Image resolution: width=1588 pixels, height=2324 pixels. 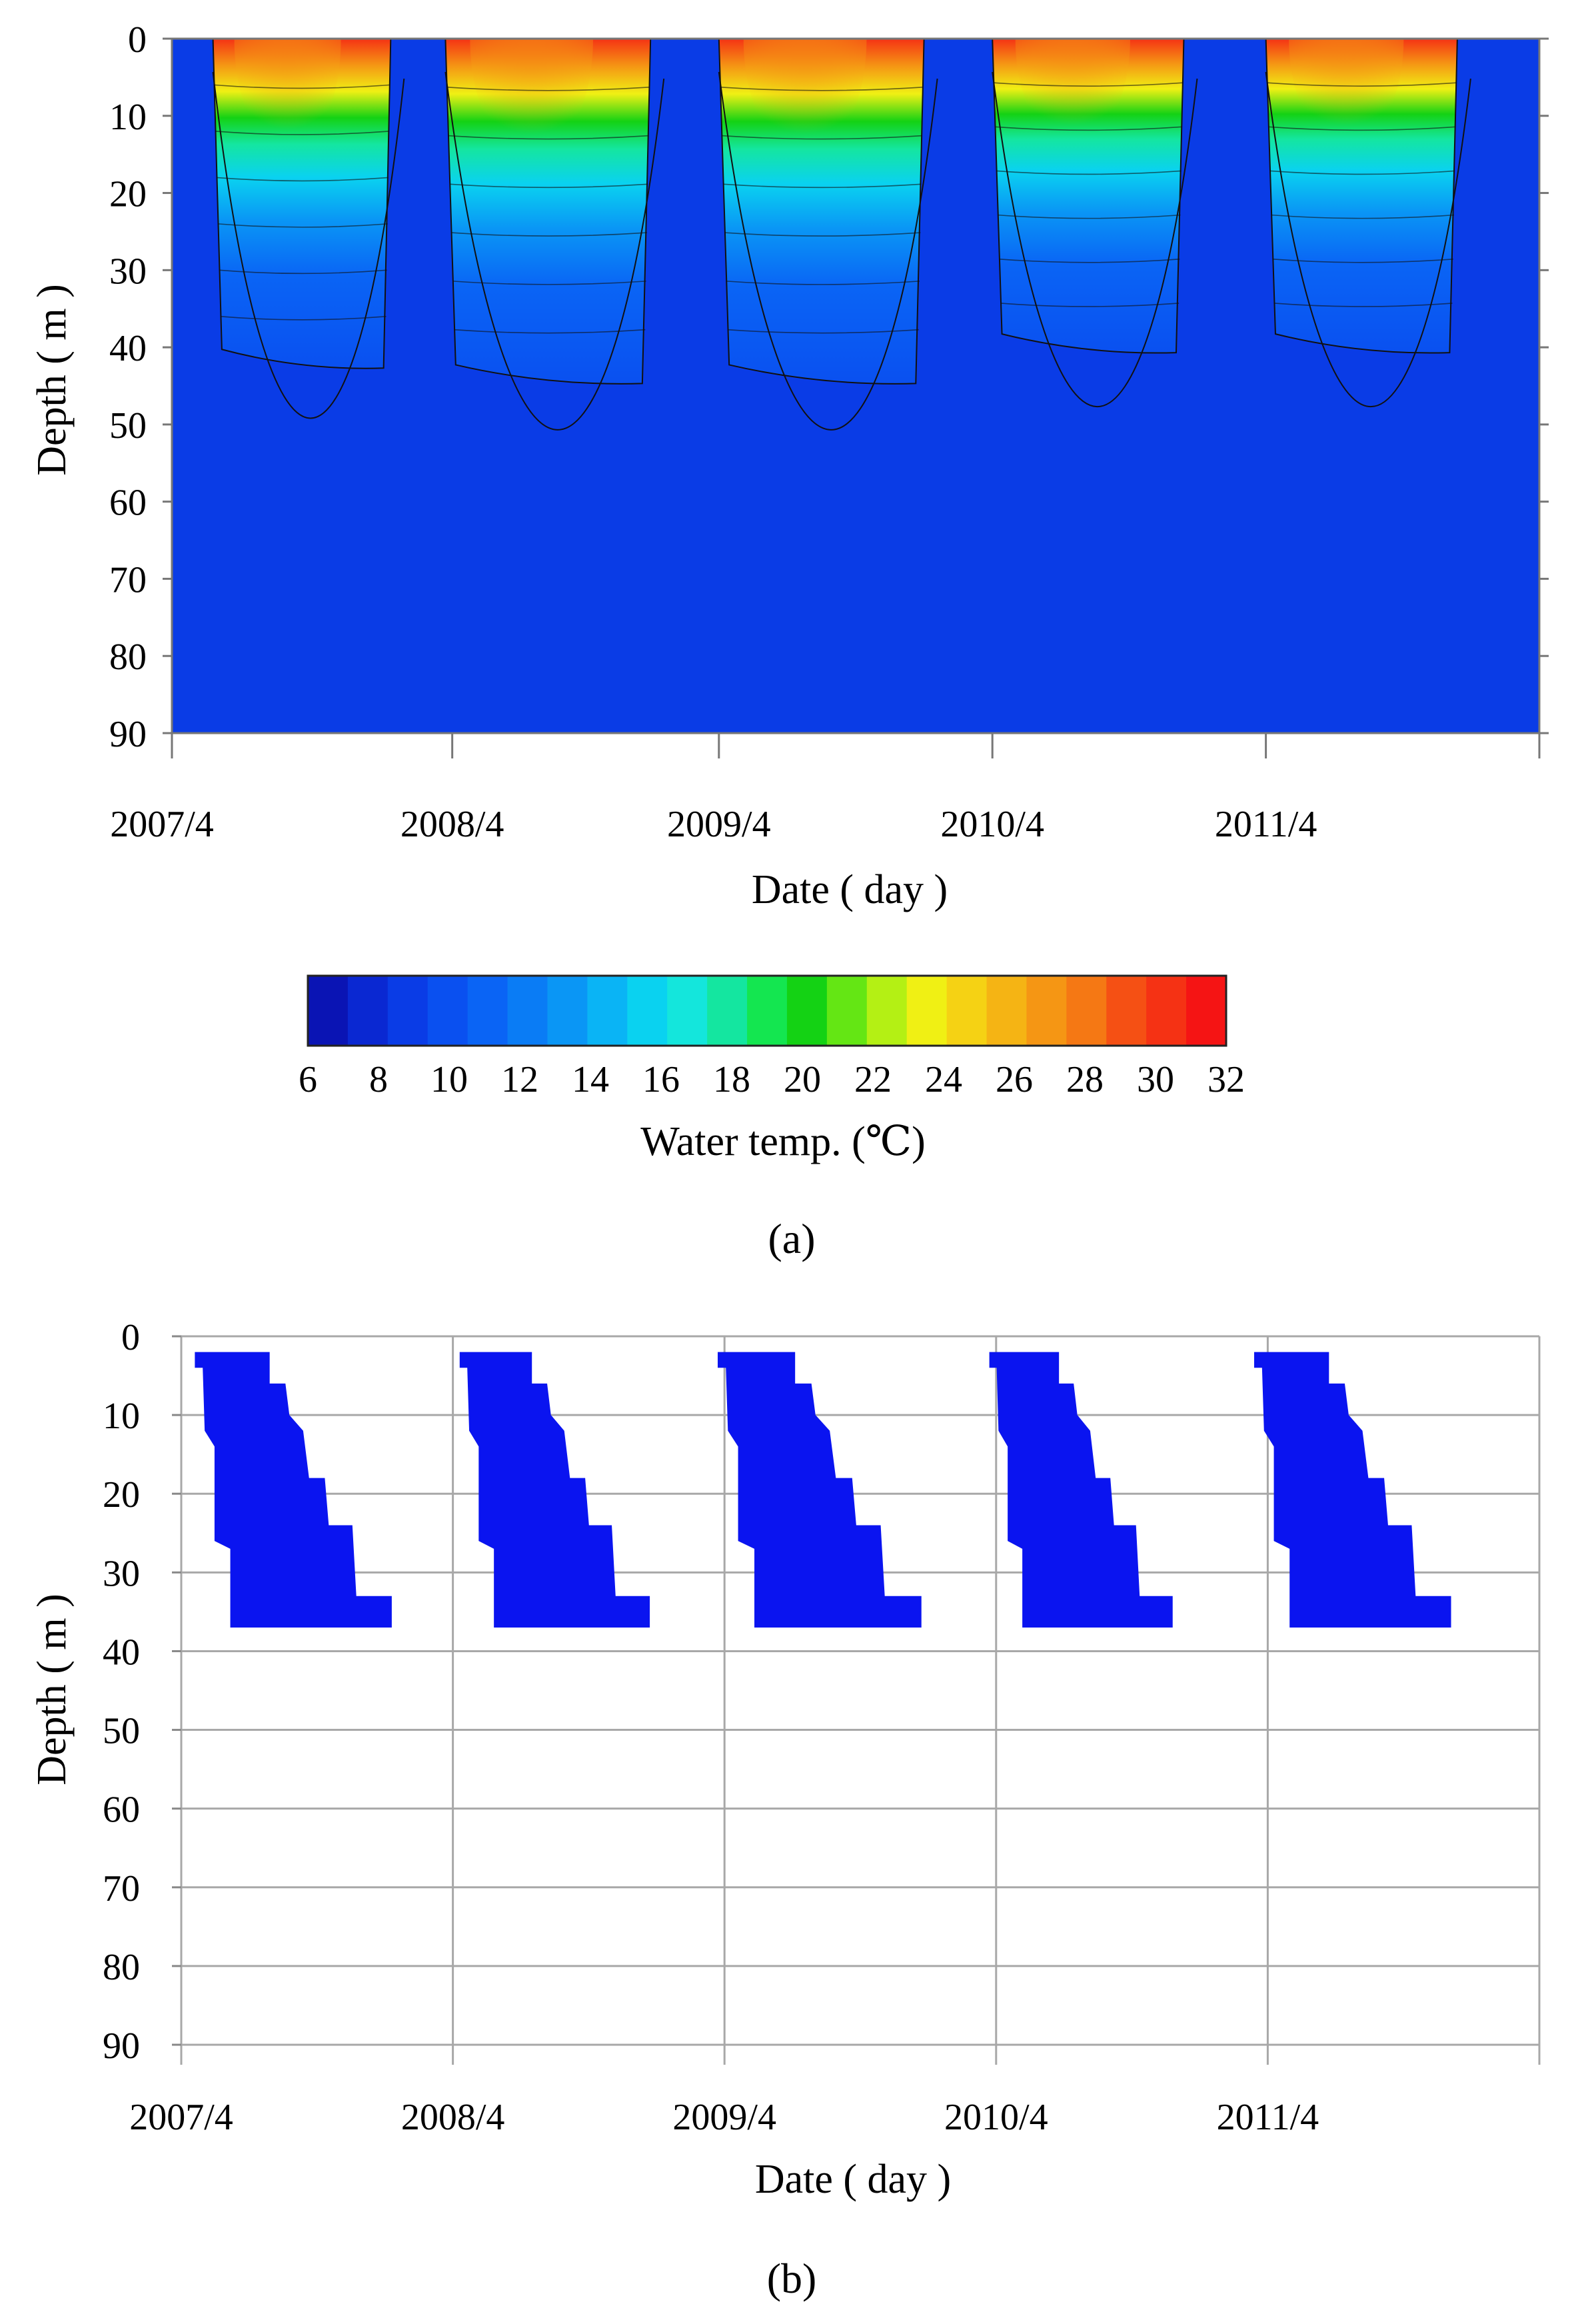 I want to click on deep-contour-2008, so click(x=554, y=251).